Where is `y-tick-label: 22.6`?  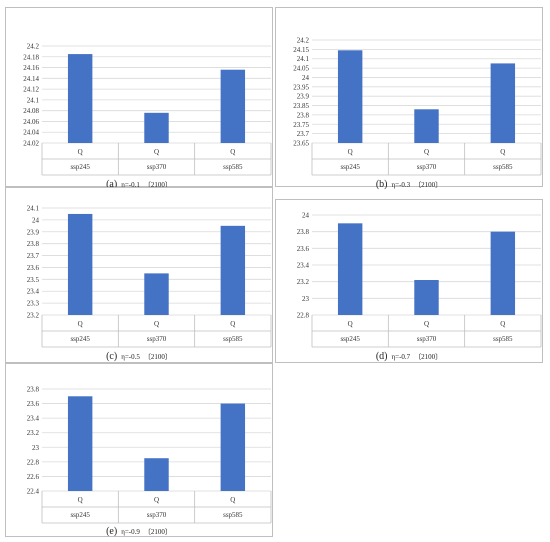 y-tick-label: 22.6 is located at coordinates (33, 477).